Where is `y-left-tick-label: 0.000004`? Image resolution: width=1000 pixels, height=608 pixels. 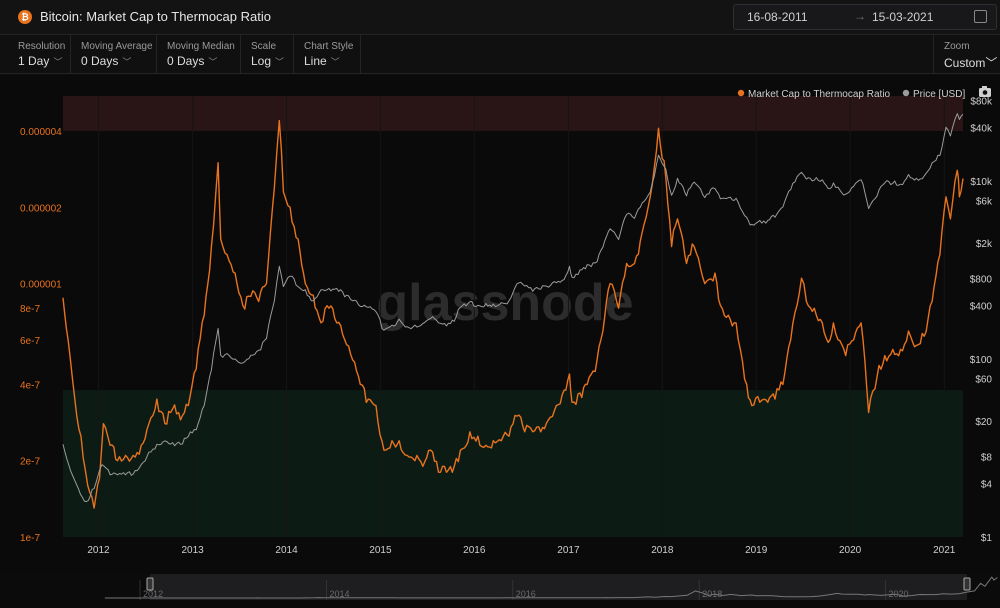
y-left-tick-label: 0.000004 is located at coordinates (41, 132).